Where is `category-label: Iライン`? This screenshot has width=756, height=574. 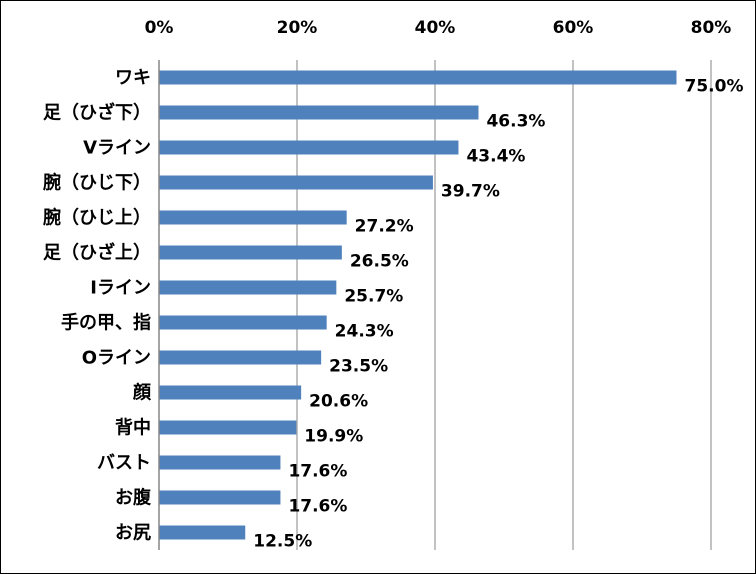
category-label: Iライン is located at coordinates (120, 288).